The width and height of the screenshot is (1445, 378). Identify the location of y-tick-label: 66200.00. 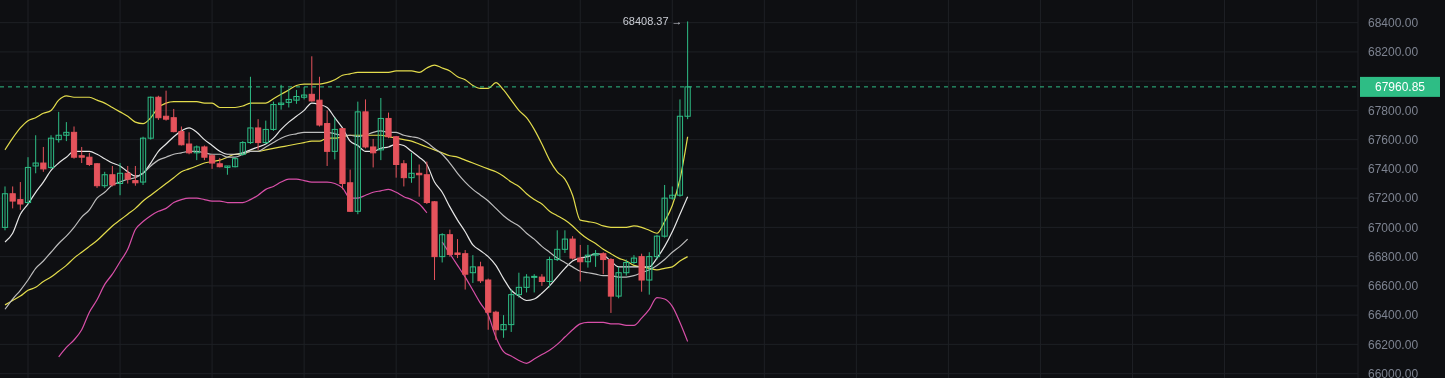
(1393, 344).